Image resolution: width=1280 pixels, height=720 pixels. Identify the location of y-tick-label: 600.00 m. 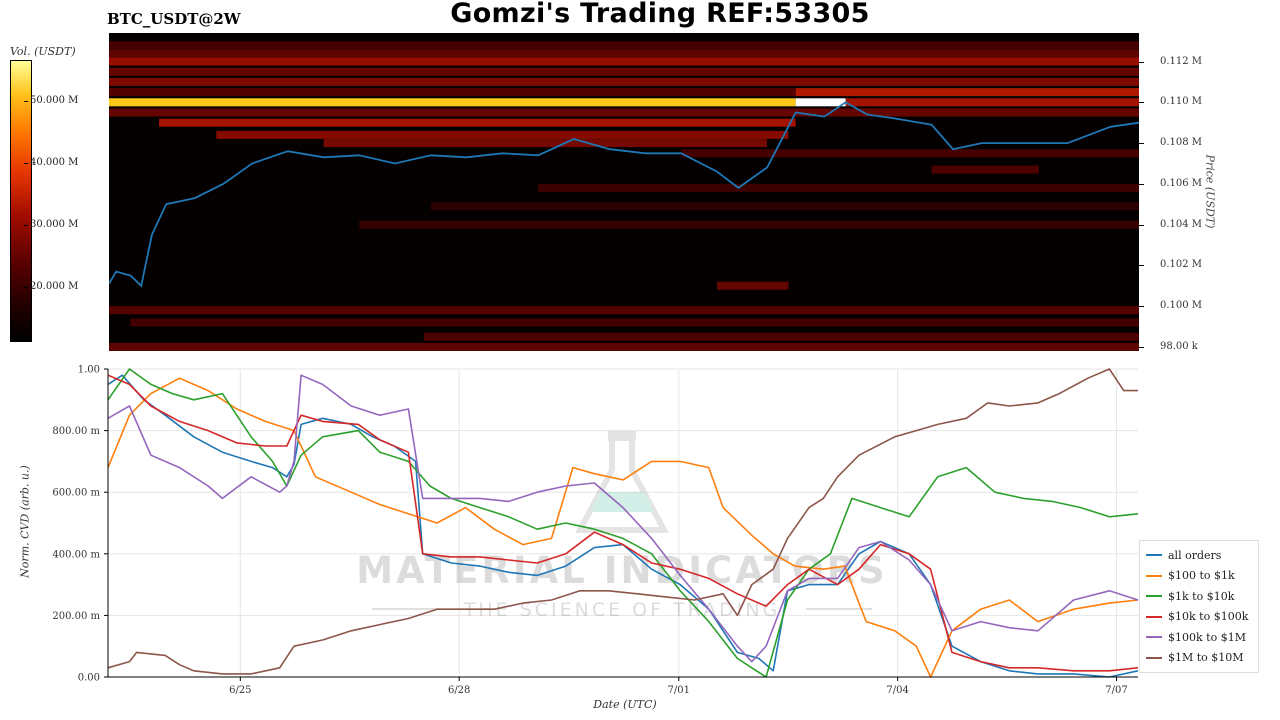
(76, 493).